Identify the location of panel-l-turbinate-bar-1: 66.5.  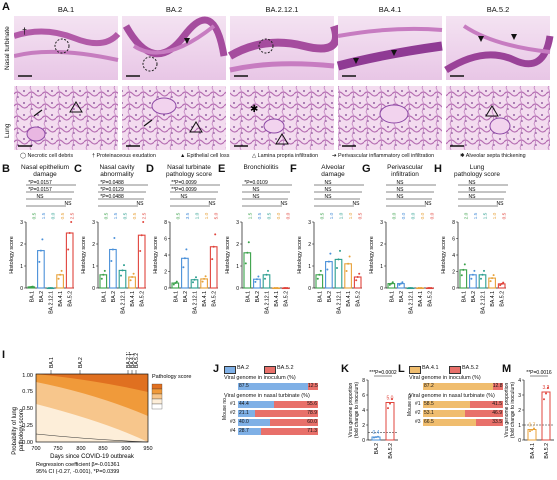
(450, 422).